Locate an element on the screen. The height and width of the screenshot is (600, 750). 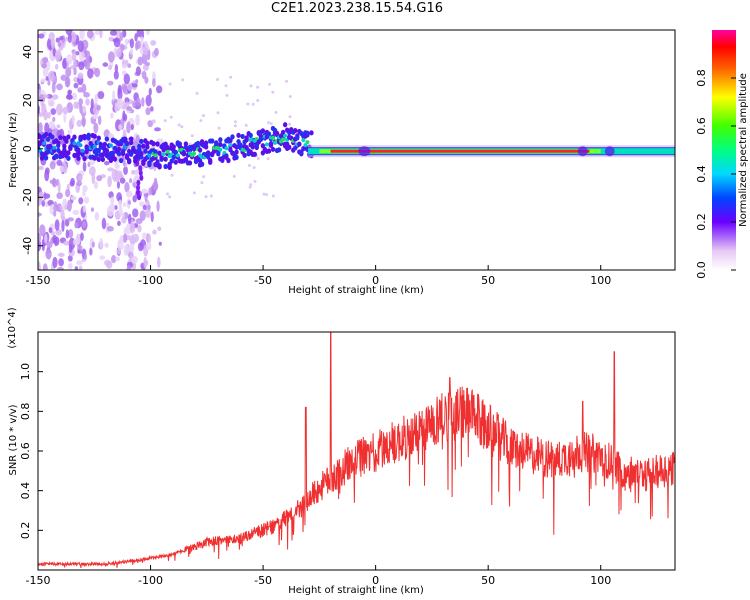
spectrogram-x-tick-label: -50 is located at coordinates (263, 280).